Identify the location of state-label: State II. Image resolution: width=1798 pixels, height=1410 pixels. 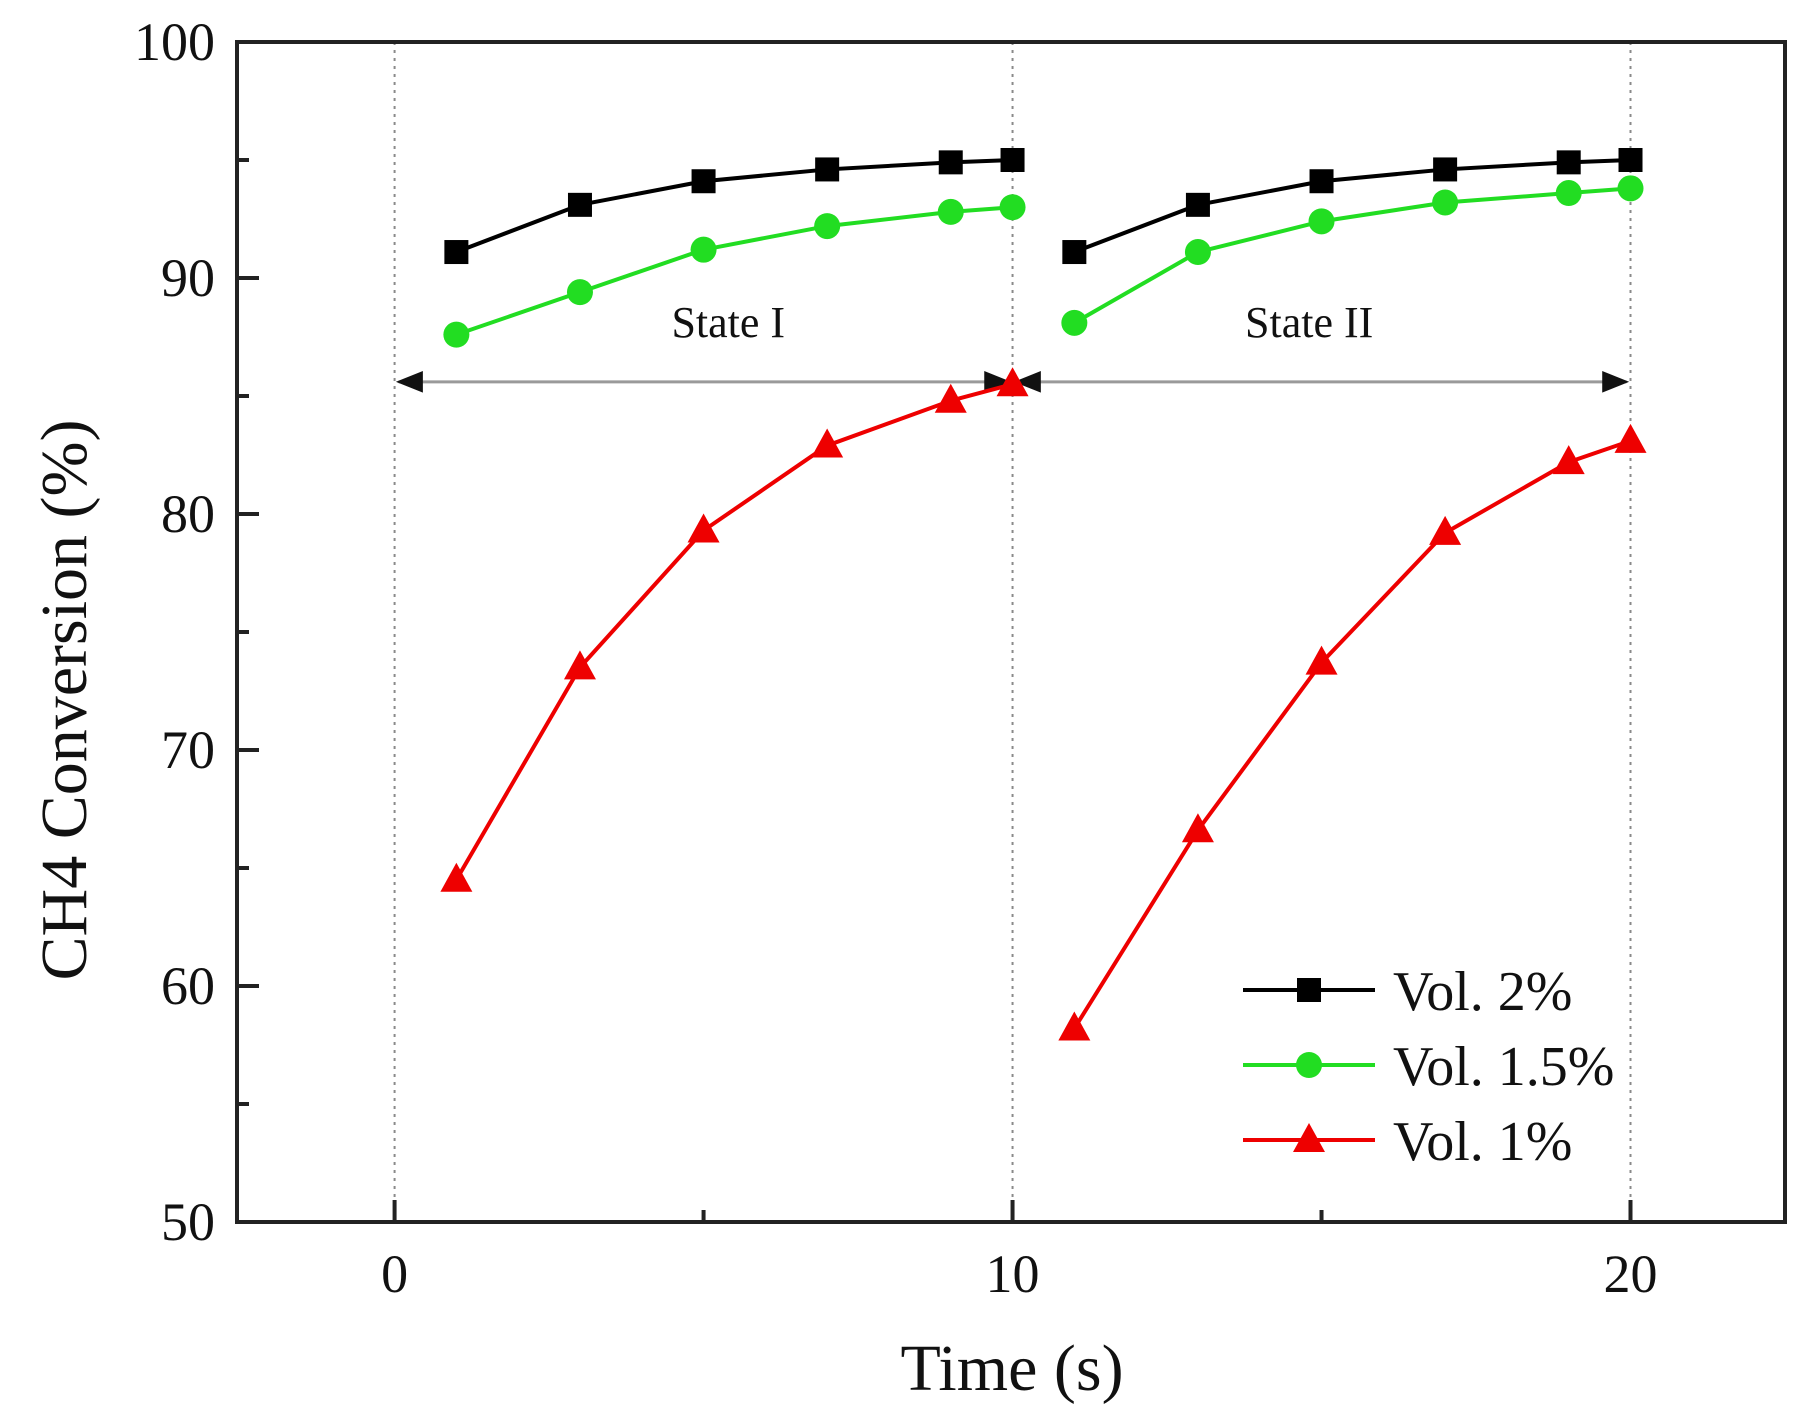
(1309, 322).